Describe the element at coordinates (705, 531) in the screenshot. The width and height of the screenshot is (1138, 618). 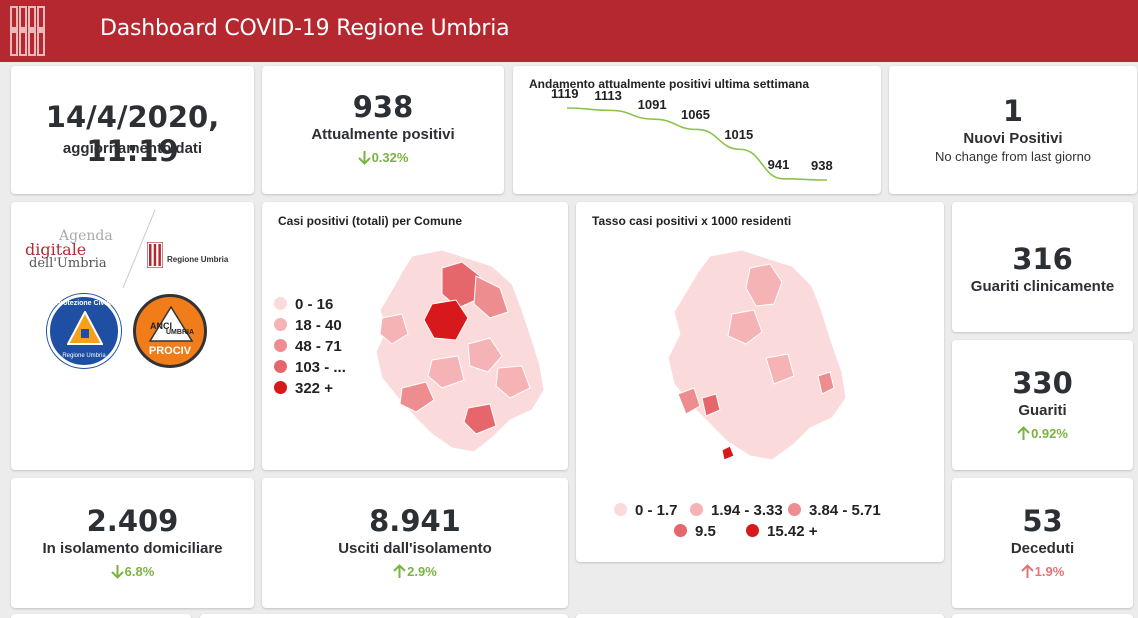
I see `legend-label: 9.5` at that location.